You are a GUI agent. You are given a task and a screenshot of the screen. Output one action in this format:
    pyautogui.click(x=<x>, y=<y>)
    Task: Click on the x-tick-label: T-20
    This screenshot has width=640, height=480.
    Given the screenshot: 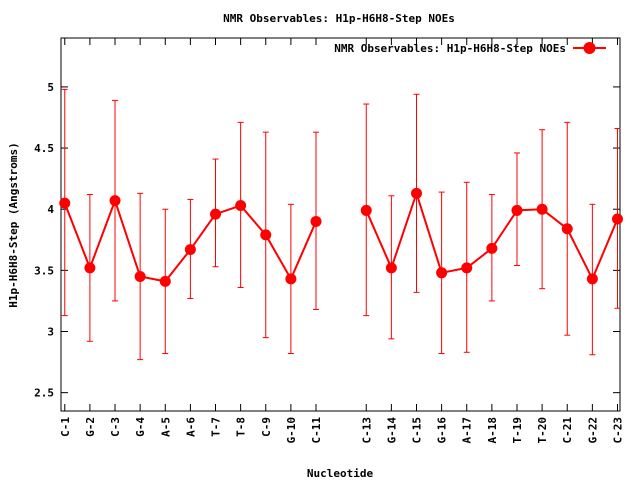 What is the action you would take?
    pyautogui.click(x=542, y=430)
    